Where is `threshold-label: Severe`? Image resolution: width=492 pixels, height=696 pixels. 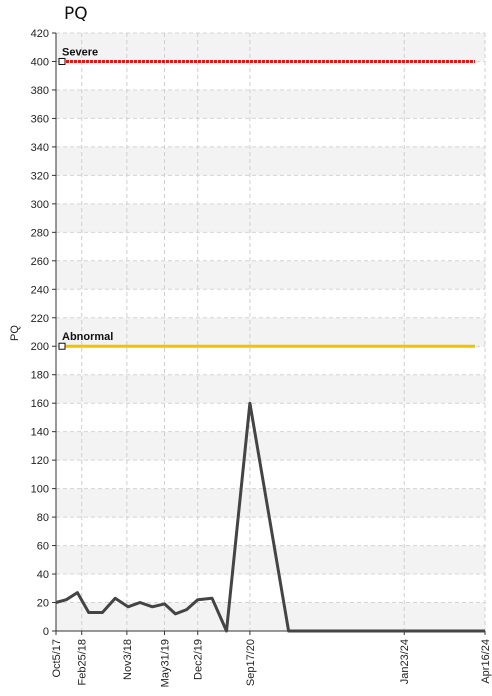
threshold-label: Severe is located at coordinates (80, 52).